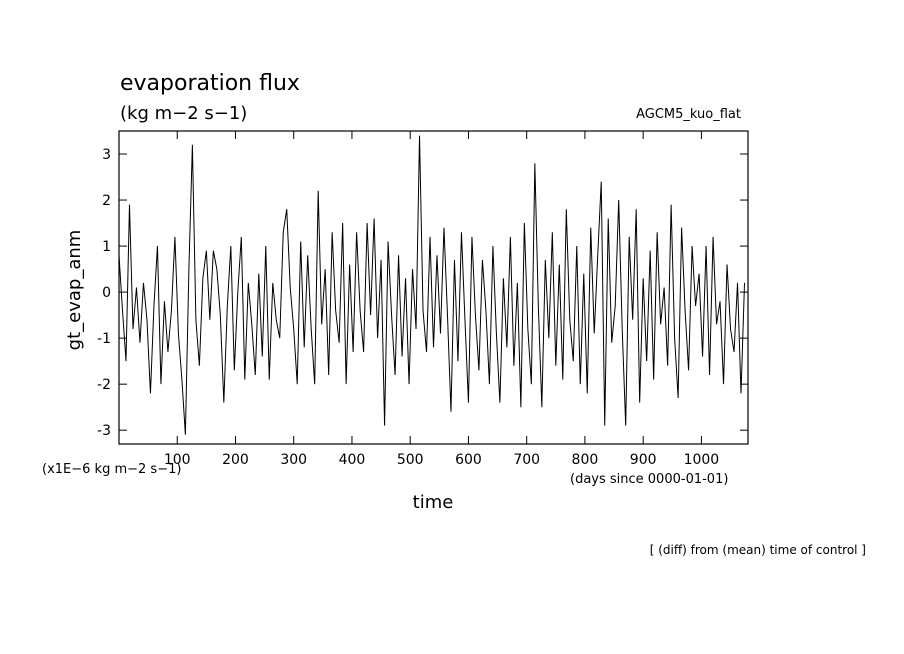 This screenshot has width=904, height=654. What do you see at coordinates (106, 293) in the screenshot?
I see `y-tick-label: 0` at bounding box center [106, 293].